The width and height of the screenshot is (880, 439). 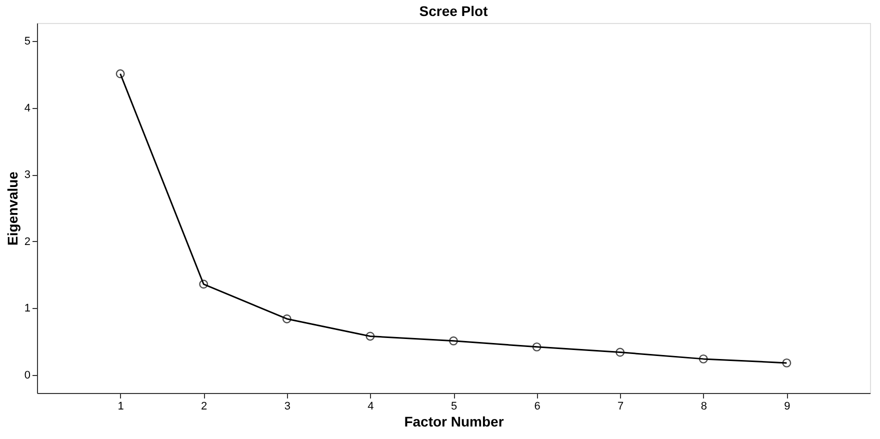 What do you see at coordinates (12, 208) in the screenshot?
I see `y-axis-title: Eigenvalue` at bounding box center [12, 208].